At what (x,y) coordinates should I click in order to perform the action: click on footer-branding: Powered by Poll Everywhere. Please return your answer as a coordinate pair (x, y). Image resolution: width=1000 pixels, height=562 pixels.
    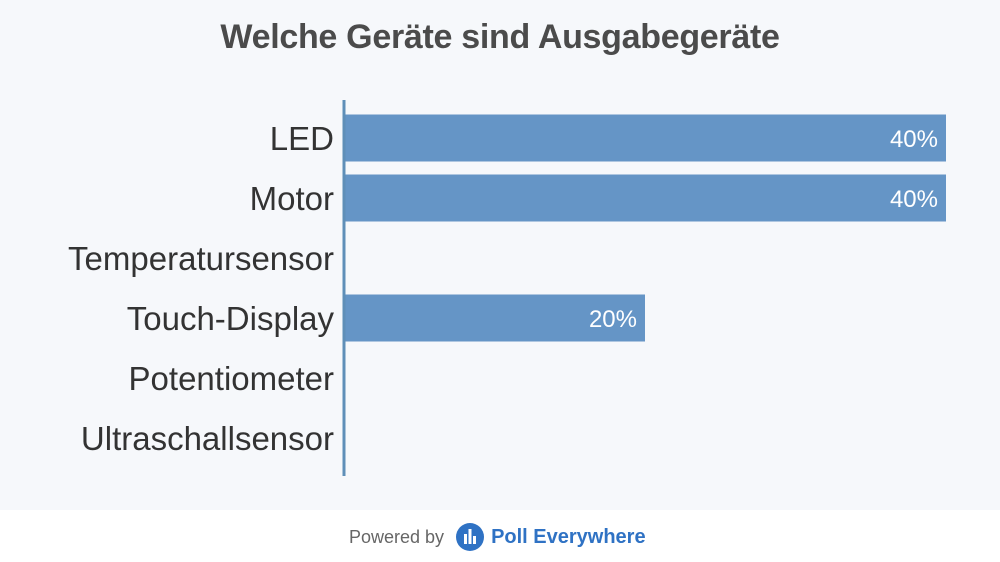
    Looking at the image, I should click on (497, 537).